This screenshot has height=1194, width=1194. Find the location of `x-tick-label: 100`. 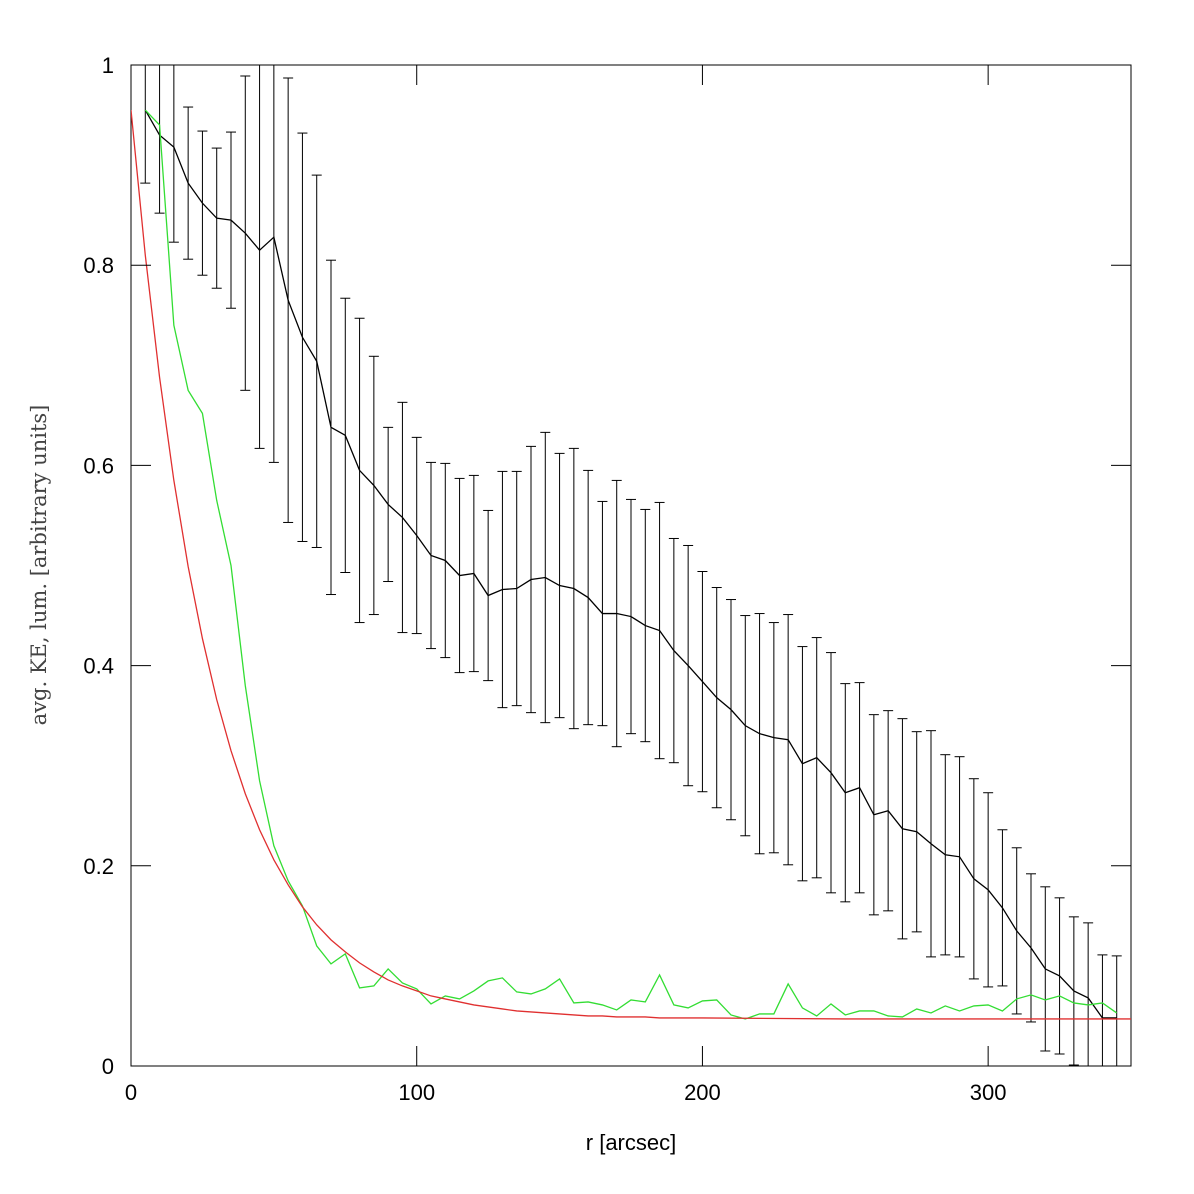

x-tick-label: 100 is located at coordinates (416, 1092).